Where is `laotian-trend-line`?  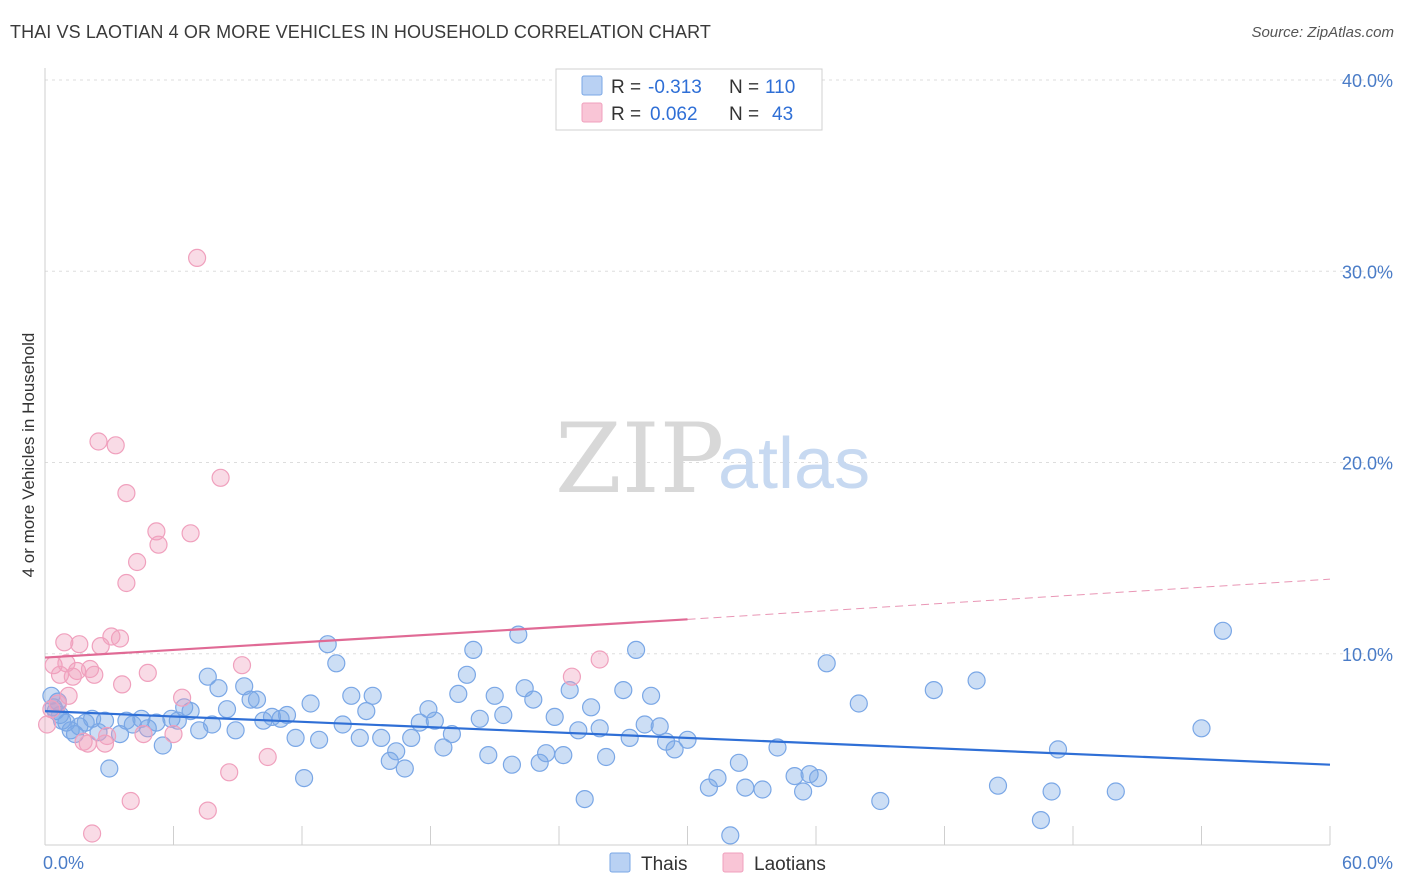
laotian-trend-line is located at coordinates (366, 638).